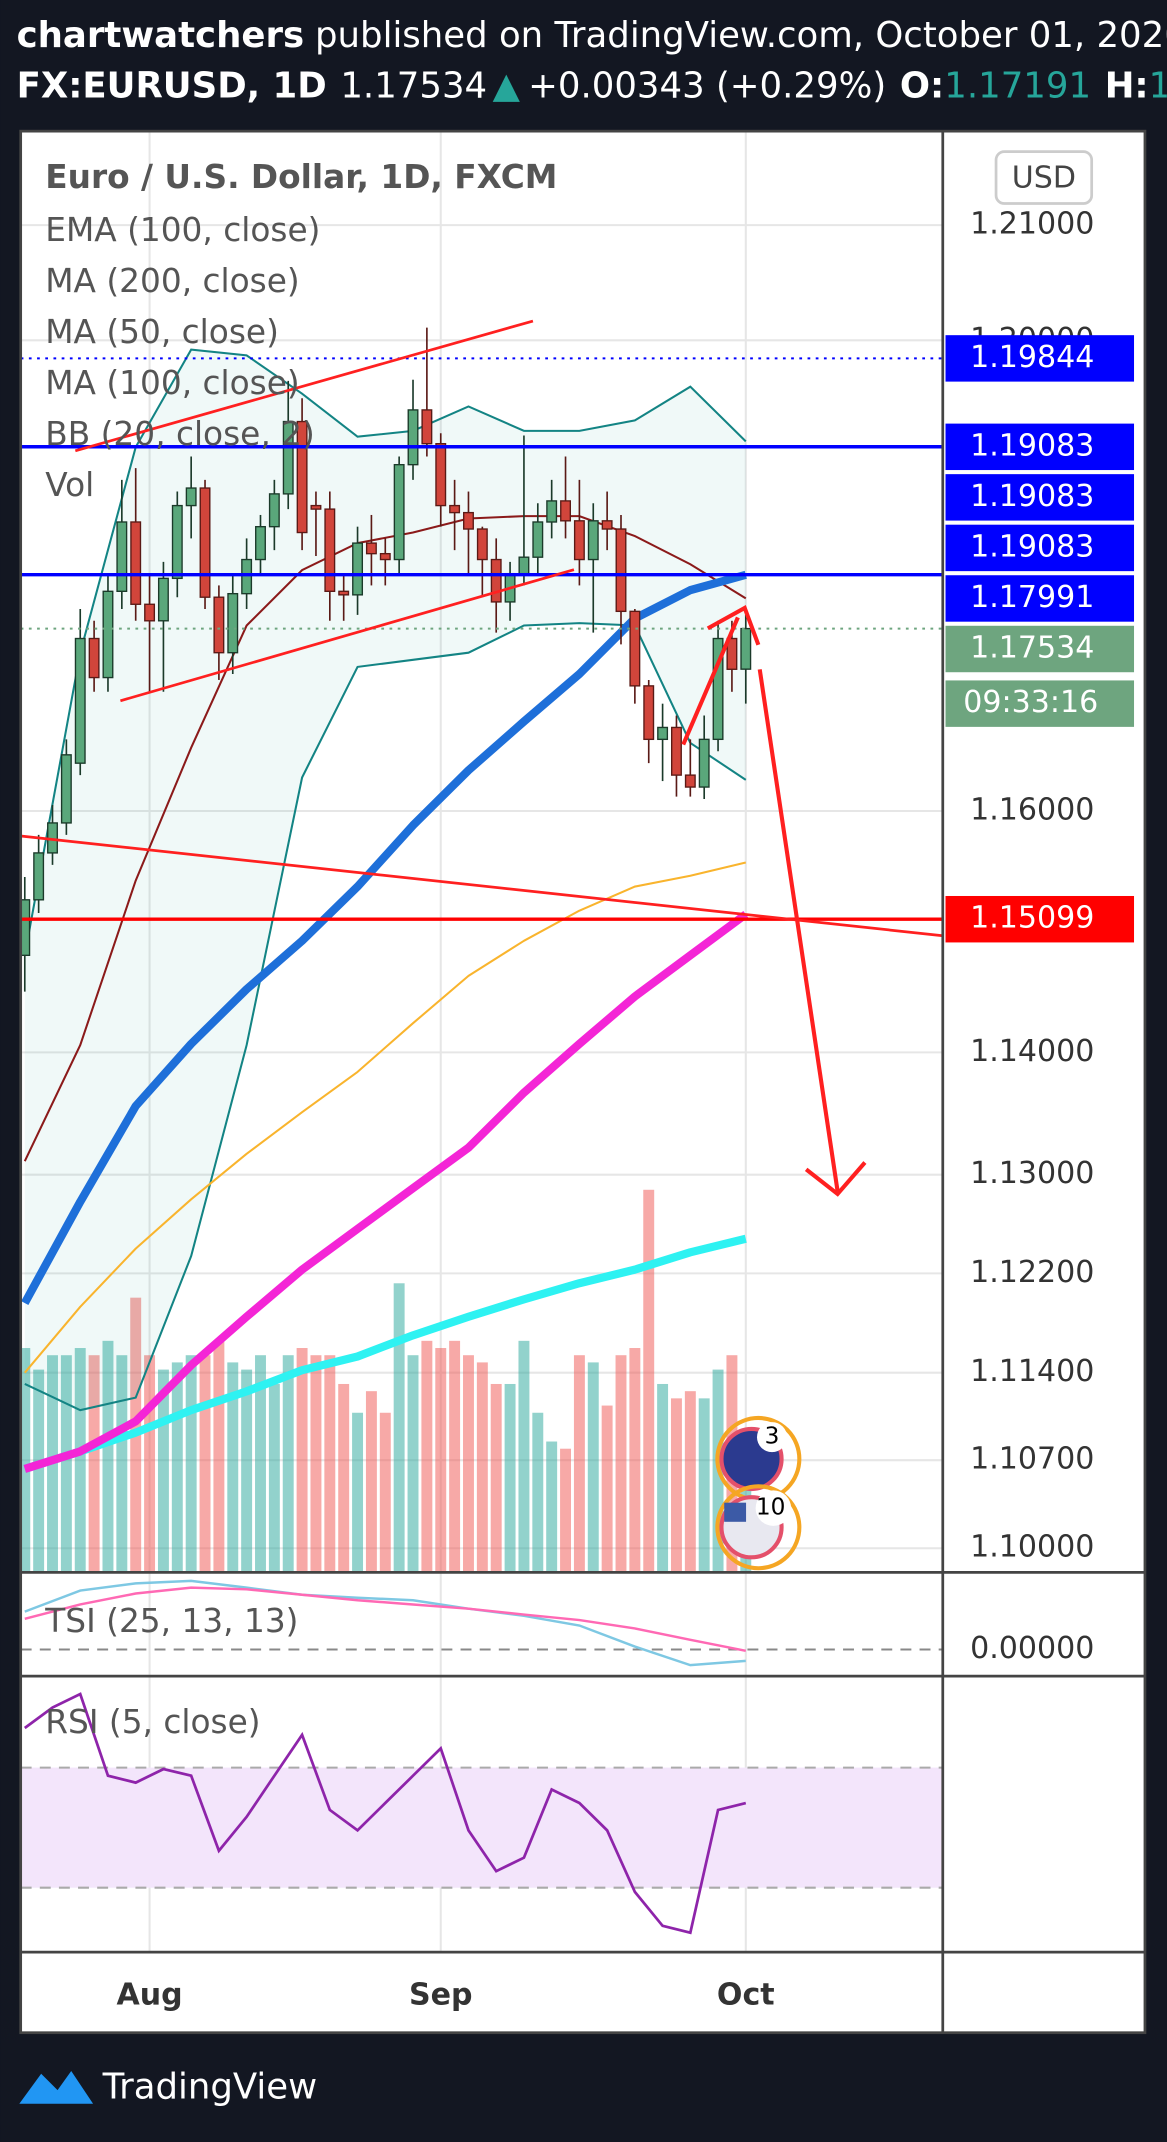 The height and width of the screenshot is (2142, 1167). I want to click on legend-entry: BB (20, close, 2), so click(180, 434).